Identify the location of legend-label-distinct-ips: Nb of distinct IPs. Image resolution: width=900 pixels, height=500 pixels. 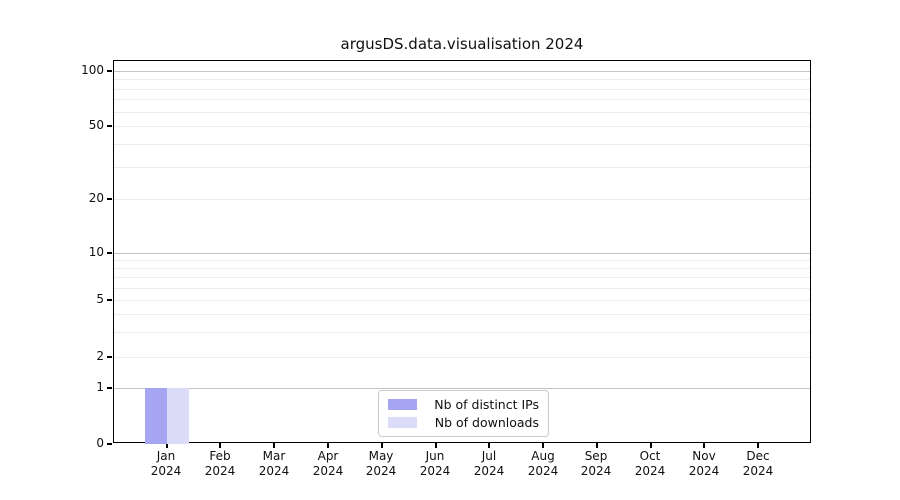
(486, 404).